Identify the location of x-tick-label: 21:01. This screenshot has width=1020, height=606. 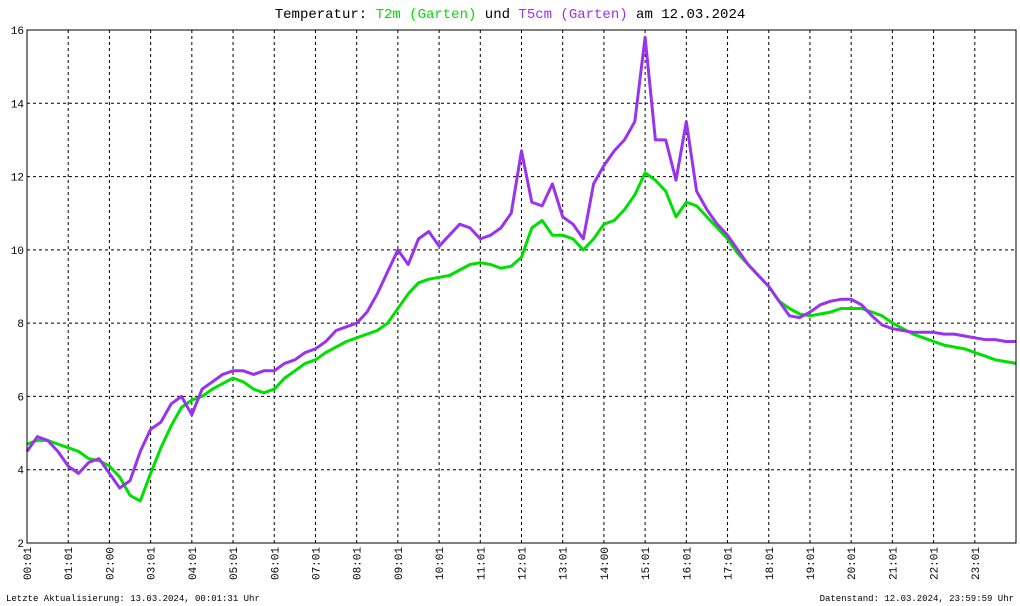
(894, 563).